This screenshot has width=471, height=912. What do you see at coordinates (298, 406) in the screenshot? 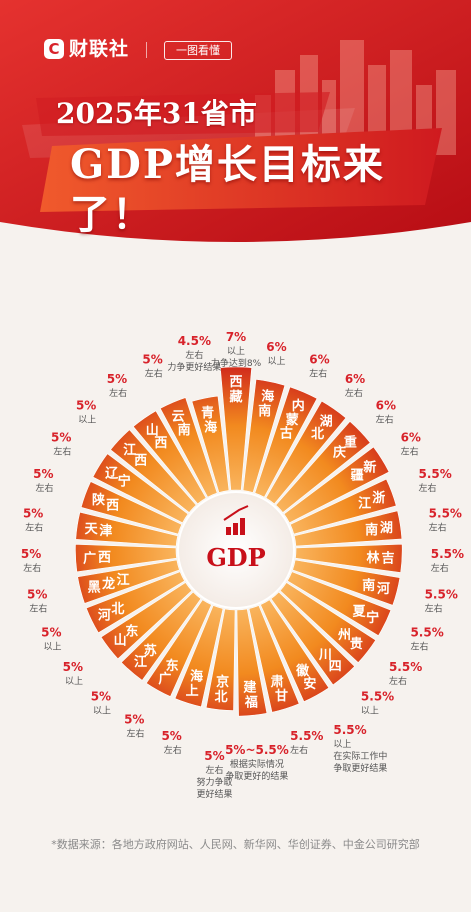
I see `svg-text: 内` at bounding box center [298, 406].